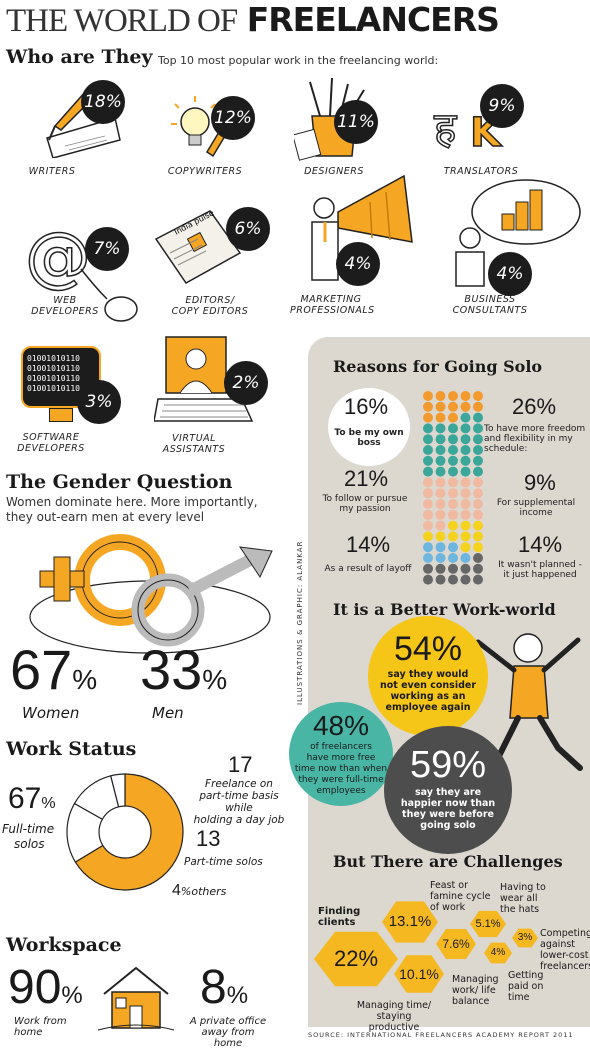 The image size is (590, 1049). Describe the element at coordinates (136, 998) in the screenshot. I see `house-icon` at that location.